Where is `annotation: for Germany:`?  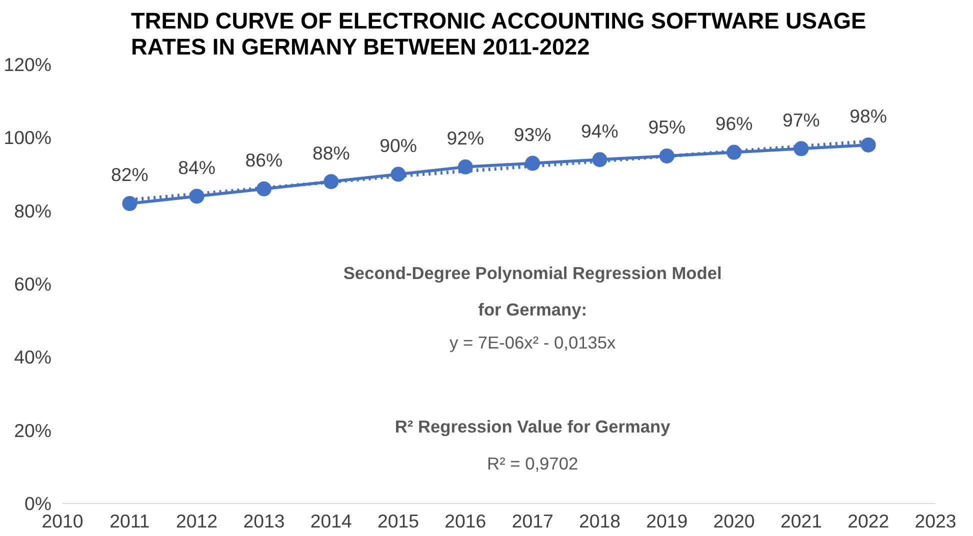
annotation: for Germany: is located at coordinates (532, 310).